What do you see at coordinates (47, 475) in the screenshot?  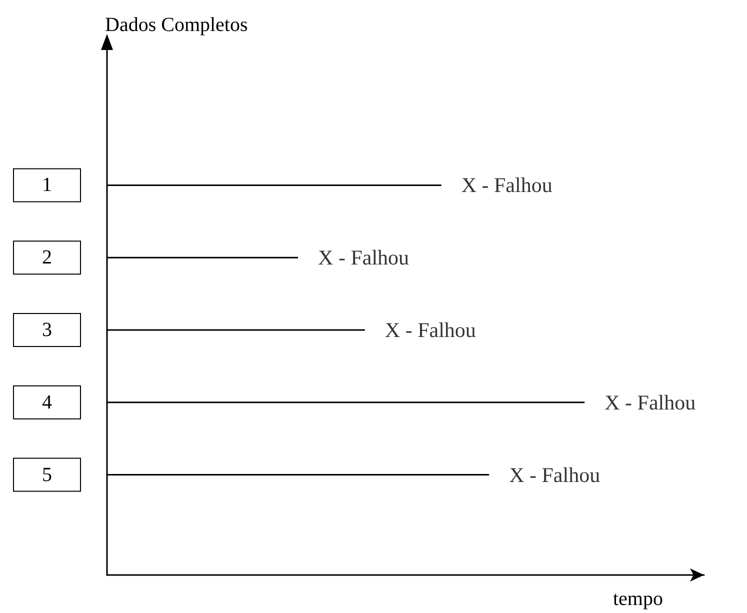 I see `y-tick-label: 5` at bounding box center [47, 475].